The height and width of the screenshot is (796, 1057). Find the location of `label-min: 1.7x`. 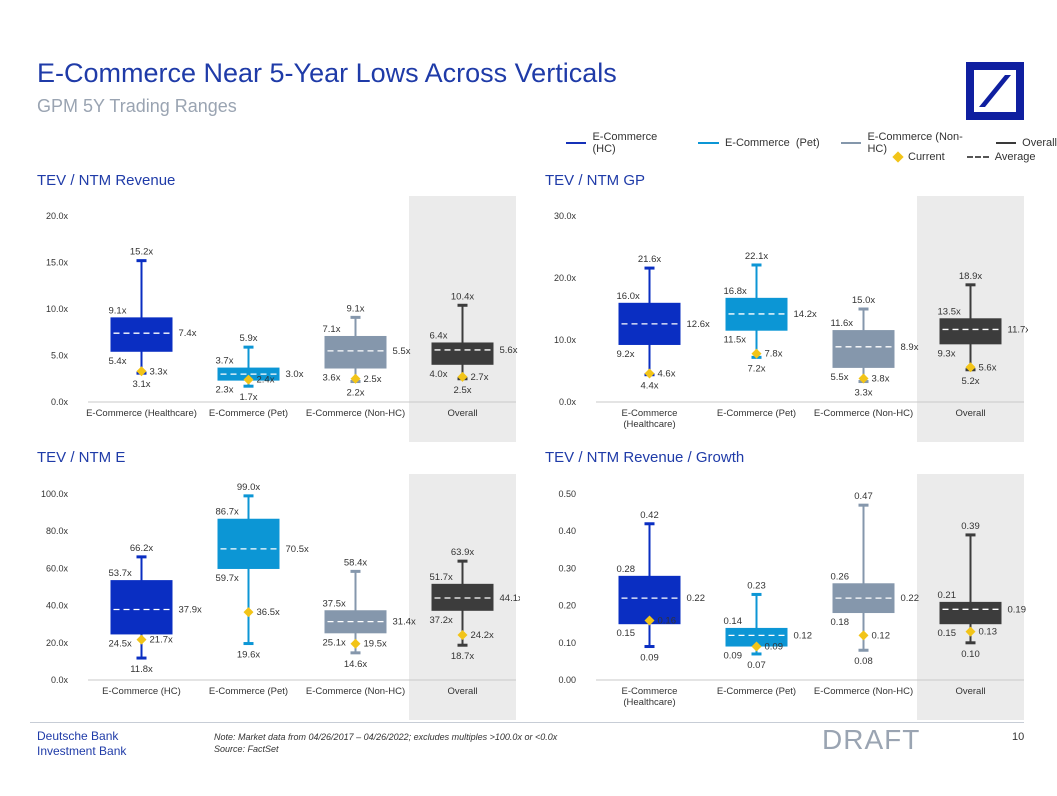

label-min: 1.7x is located at coordinates (249, 397).